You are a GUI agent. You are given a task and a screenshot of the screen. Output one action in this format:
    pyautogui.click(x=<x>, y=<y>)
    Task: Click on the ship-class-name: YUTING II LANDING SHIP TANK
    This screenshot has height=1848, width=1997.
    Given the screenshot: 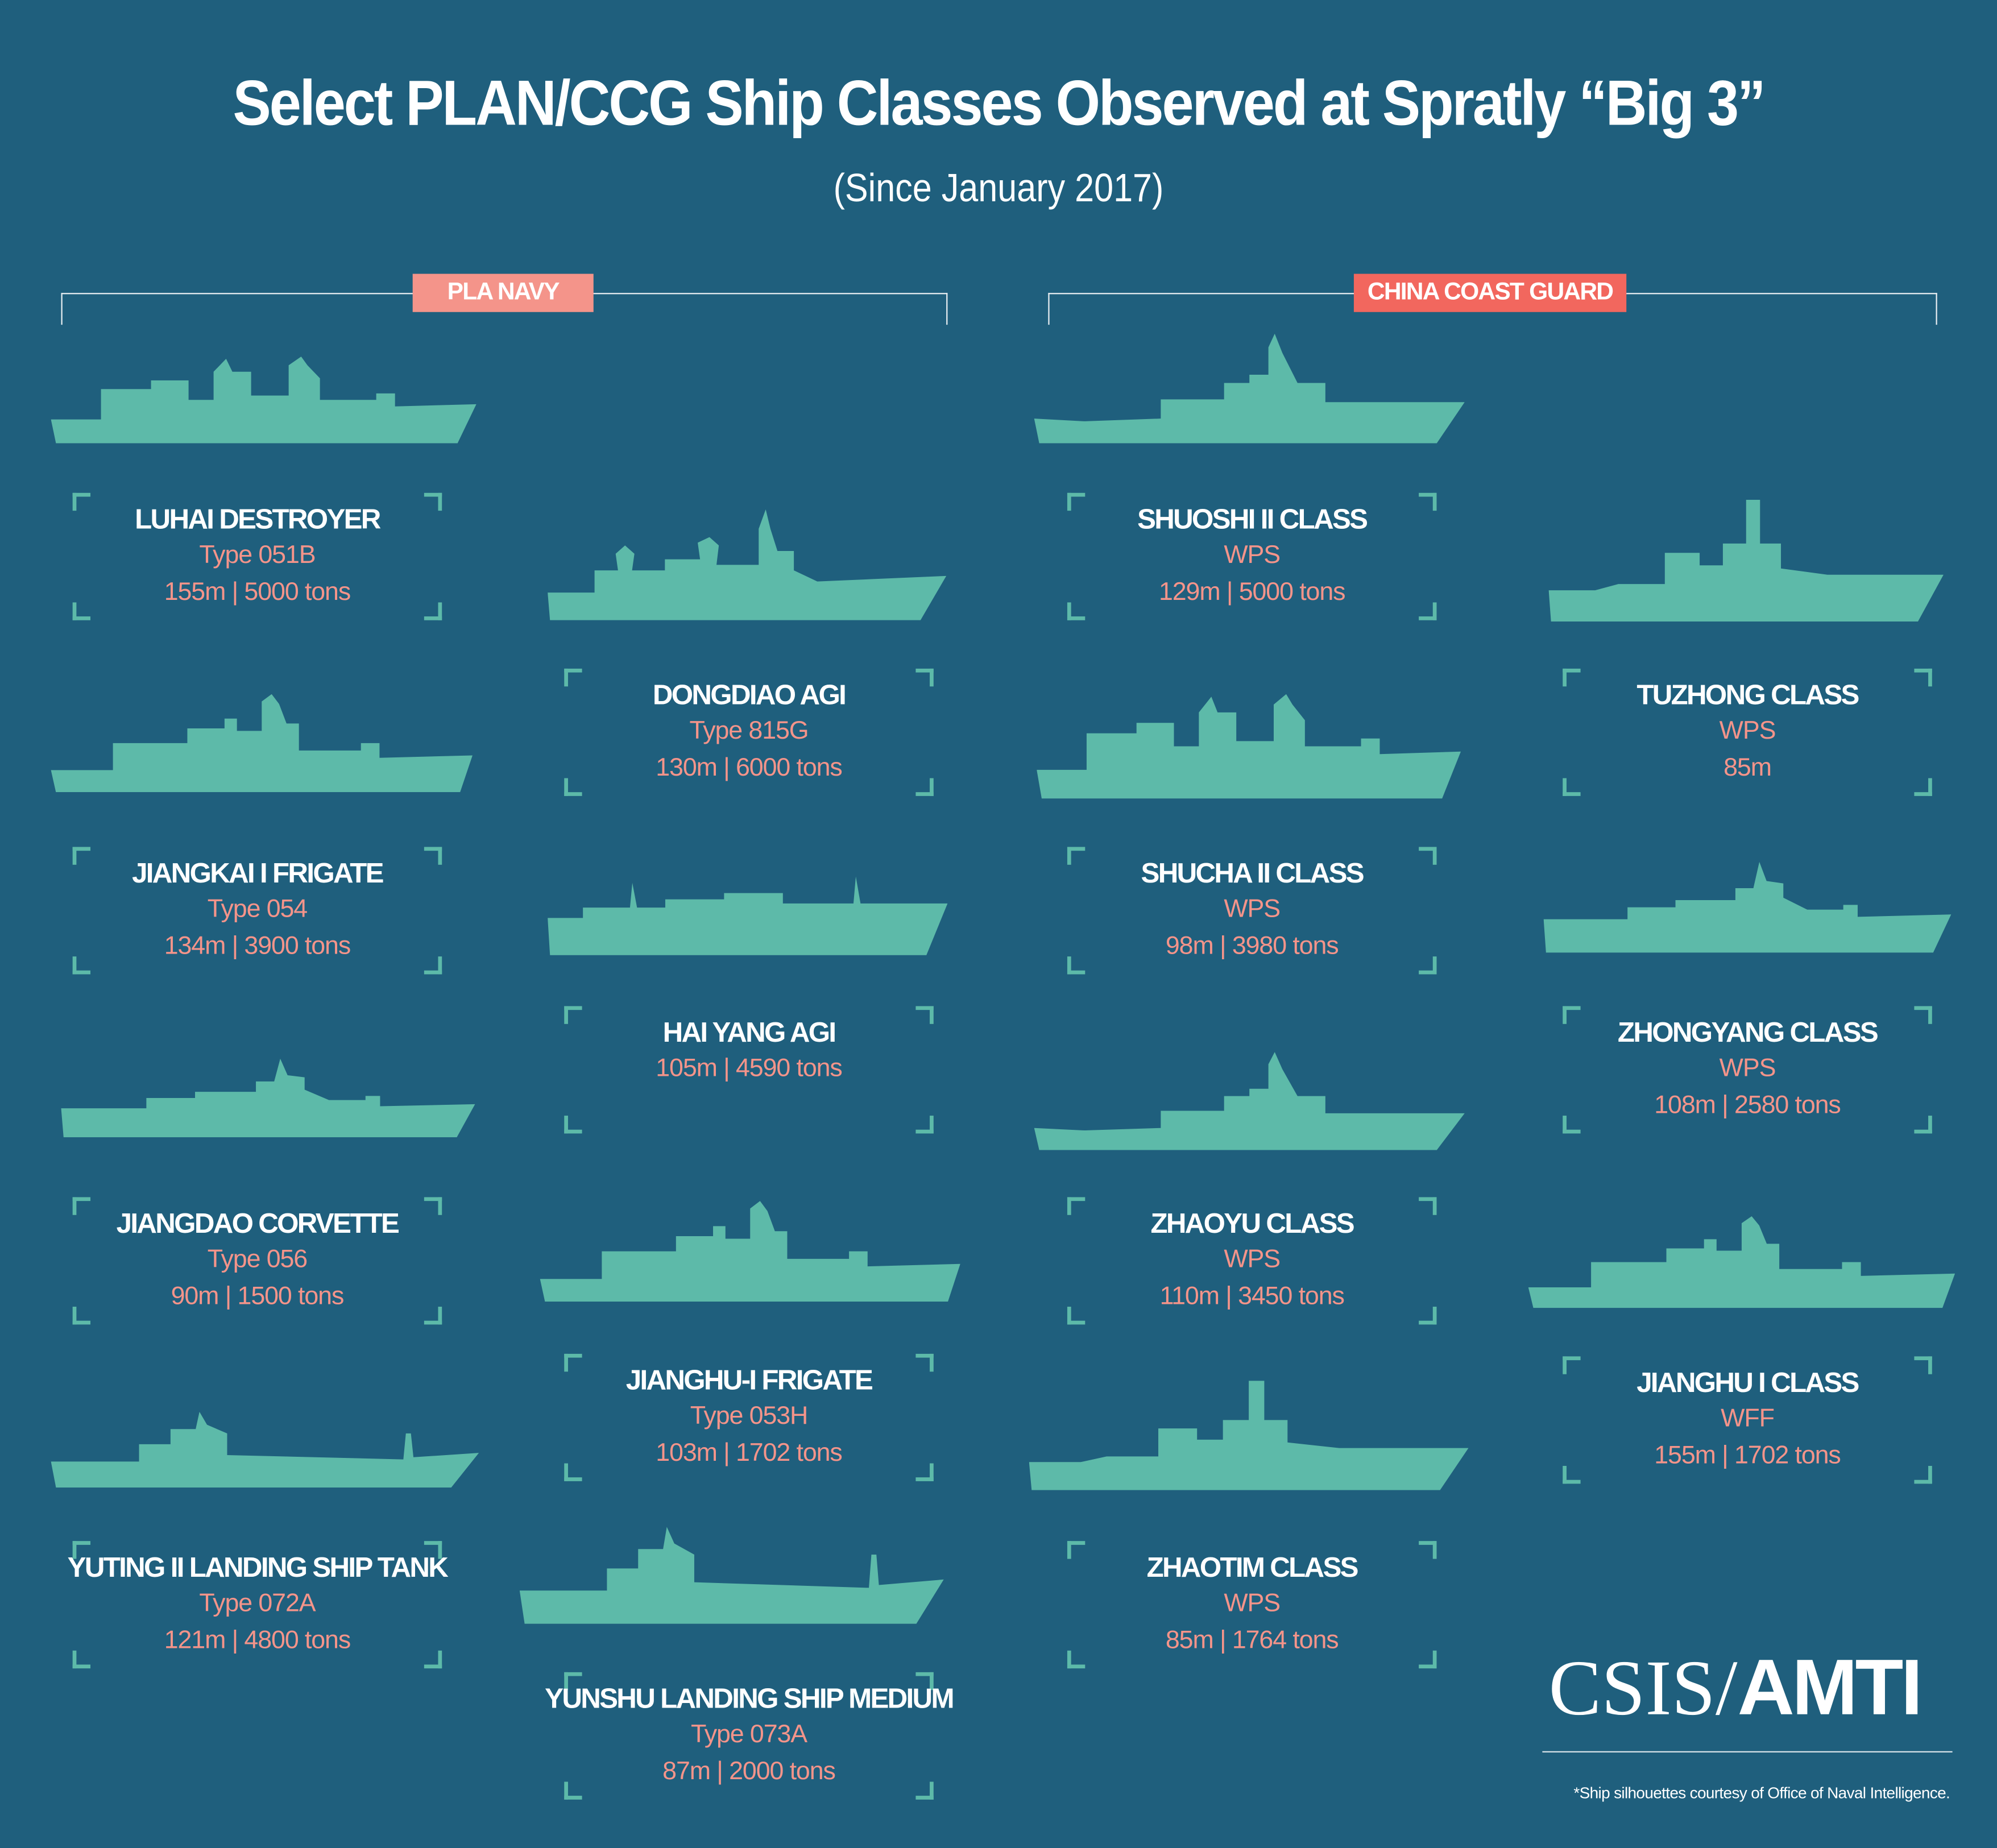 What is the action you would take?
    pyautogui.click(x=258, y=1567)
    